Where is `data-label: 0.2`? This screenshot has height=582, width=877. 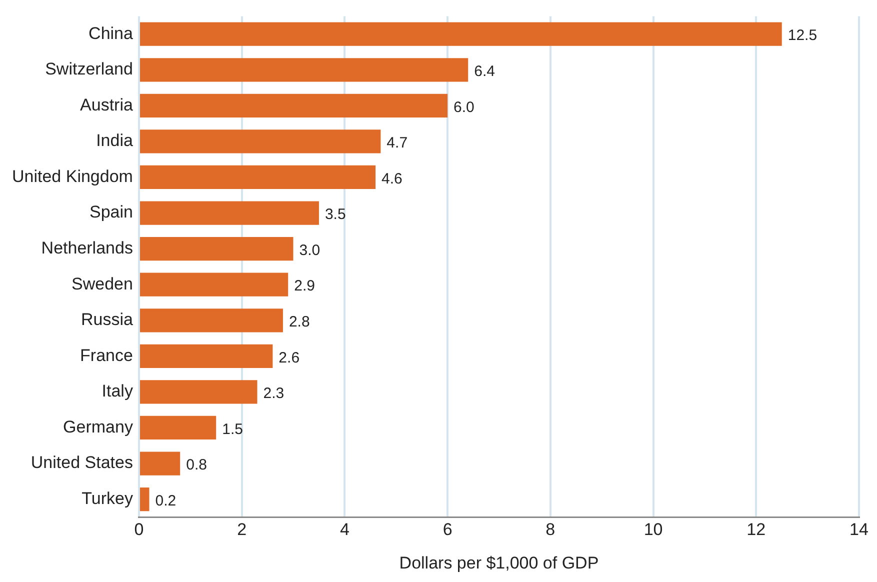
data-label: 0.2 is located at coordinates (165, 501).